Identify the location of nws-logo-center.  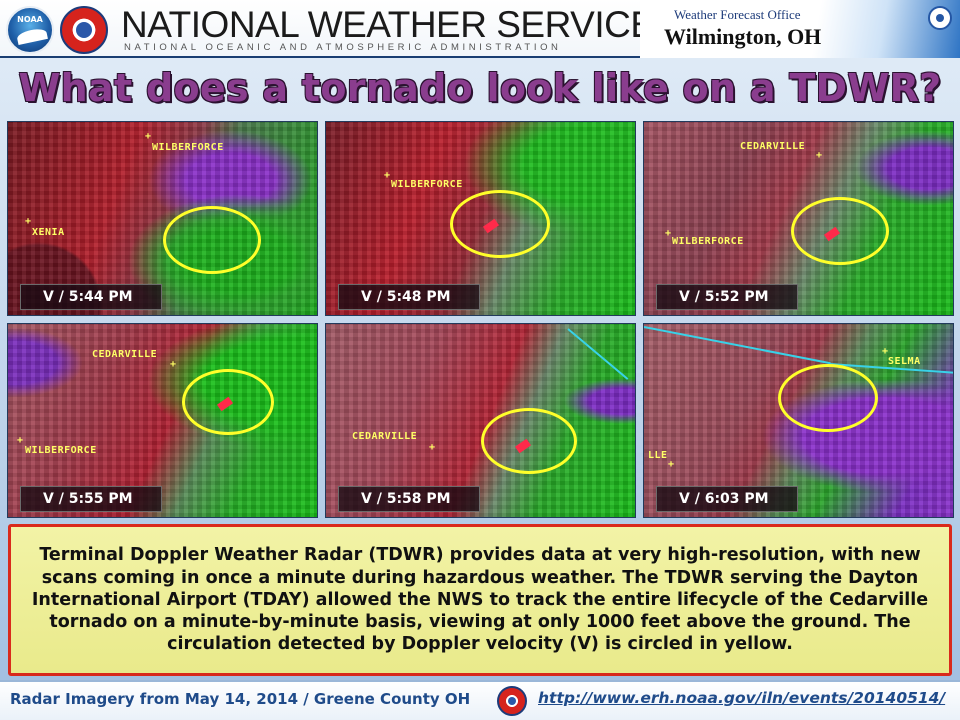
(84, 30).